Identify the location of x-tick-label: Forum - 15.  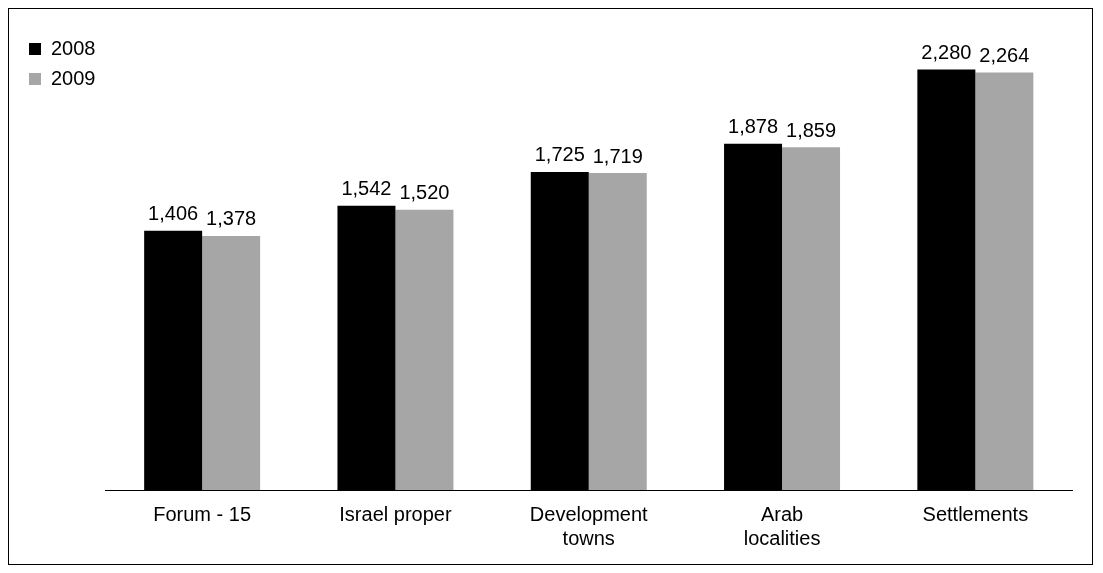
(202, 513).